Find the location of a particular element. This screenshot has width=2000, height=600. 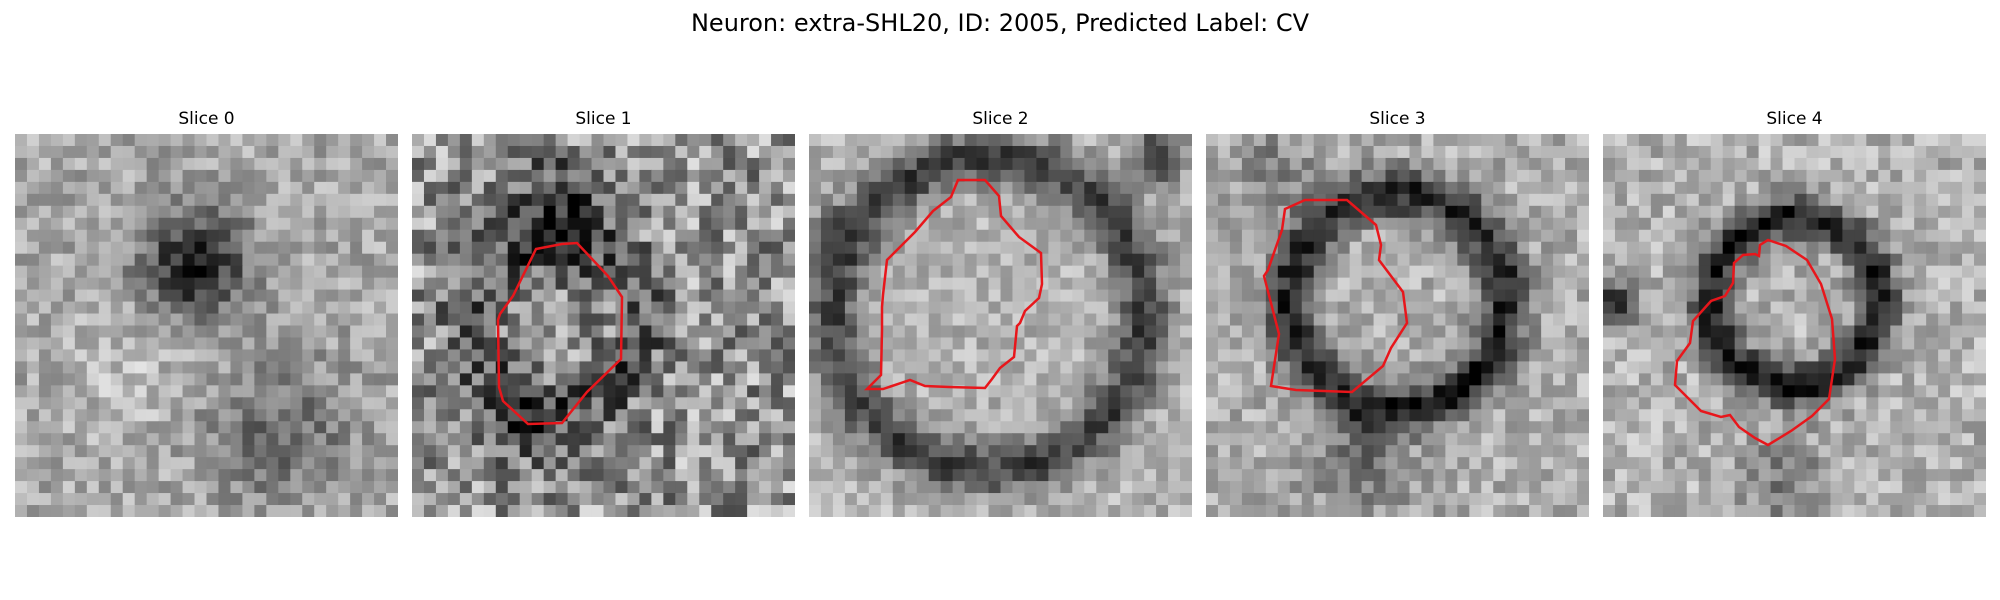

slice-title: Slice 3 is located at coordinates (1397, 119).